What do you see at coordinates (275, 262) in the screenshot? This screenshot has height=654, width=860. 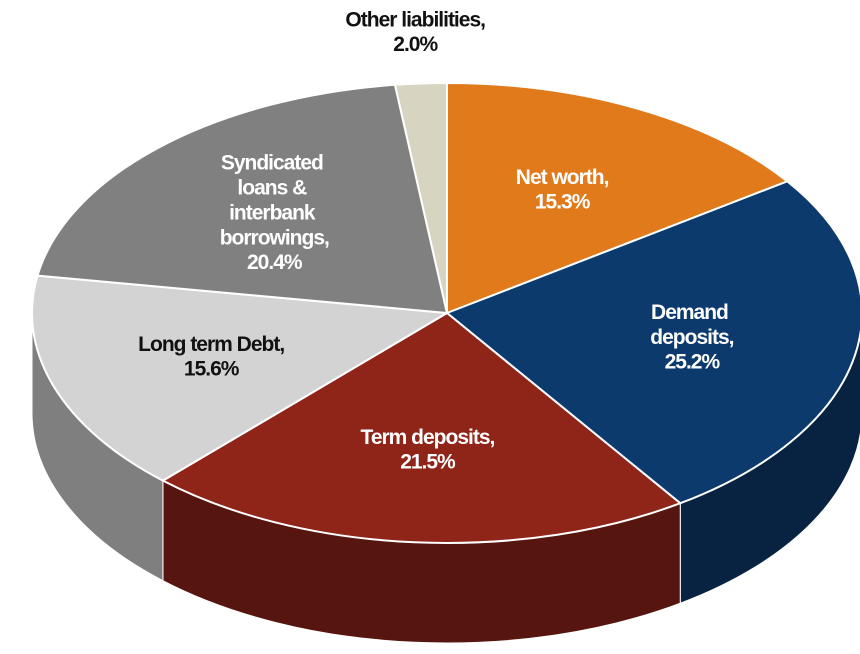 I see `slice-value-label: 20.4%` at bounding box center [275, 262].